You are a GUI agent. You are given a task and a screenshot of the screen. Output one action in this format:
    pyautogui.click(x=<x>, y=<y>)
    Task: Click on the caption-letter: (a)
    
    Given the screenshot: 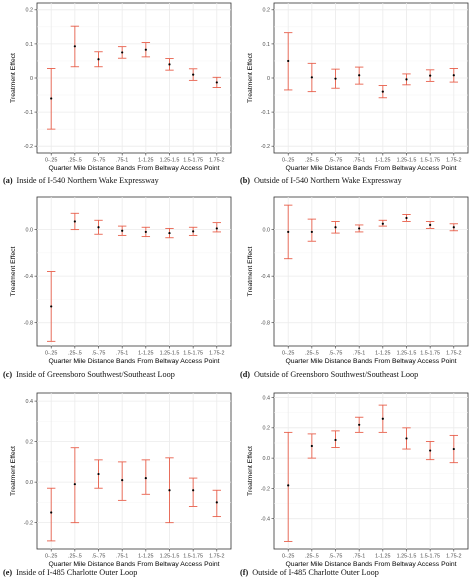 What is the action you would take?
    pyautogui.click(x=8, y=180)
    